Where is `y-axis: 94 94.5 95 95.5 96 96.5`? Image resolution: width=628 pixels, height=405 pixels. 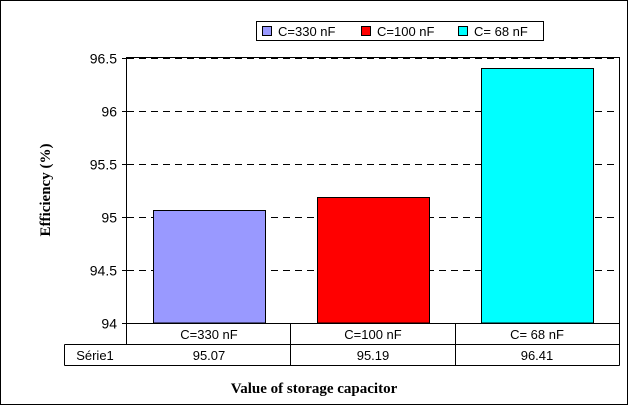
y-axis: 94 94.5 95 95.5 96 96.5 is located at coordinates (108, 191).